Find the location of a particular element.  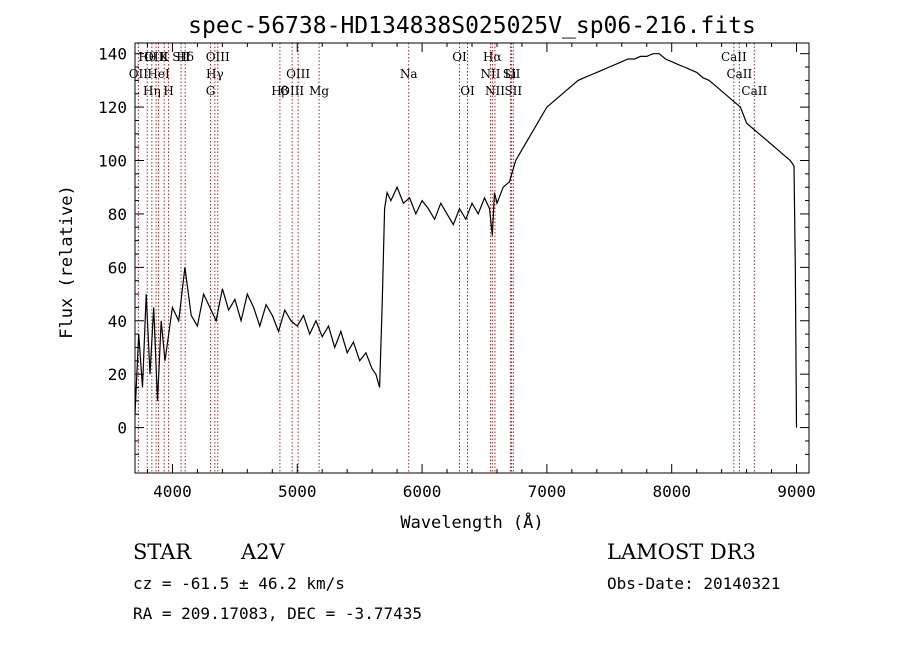

spectral-subclass: A2V is located at coordinates (263, 552).